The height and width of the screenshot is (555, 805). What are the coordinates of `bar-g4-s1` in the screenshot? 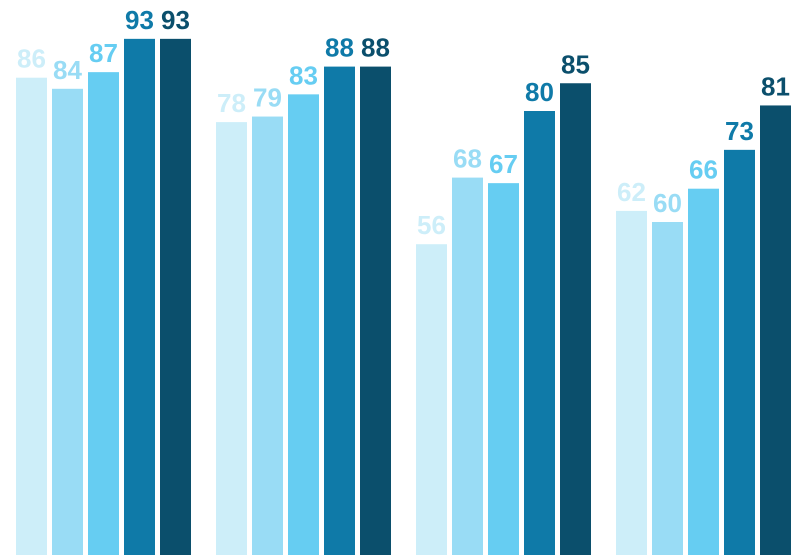 It's located at (631, 382).